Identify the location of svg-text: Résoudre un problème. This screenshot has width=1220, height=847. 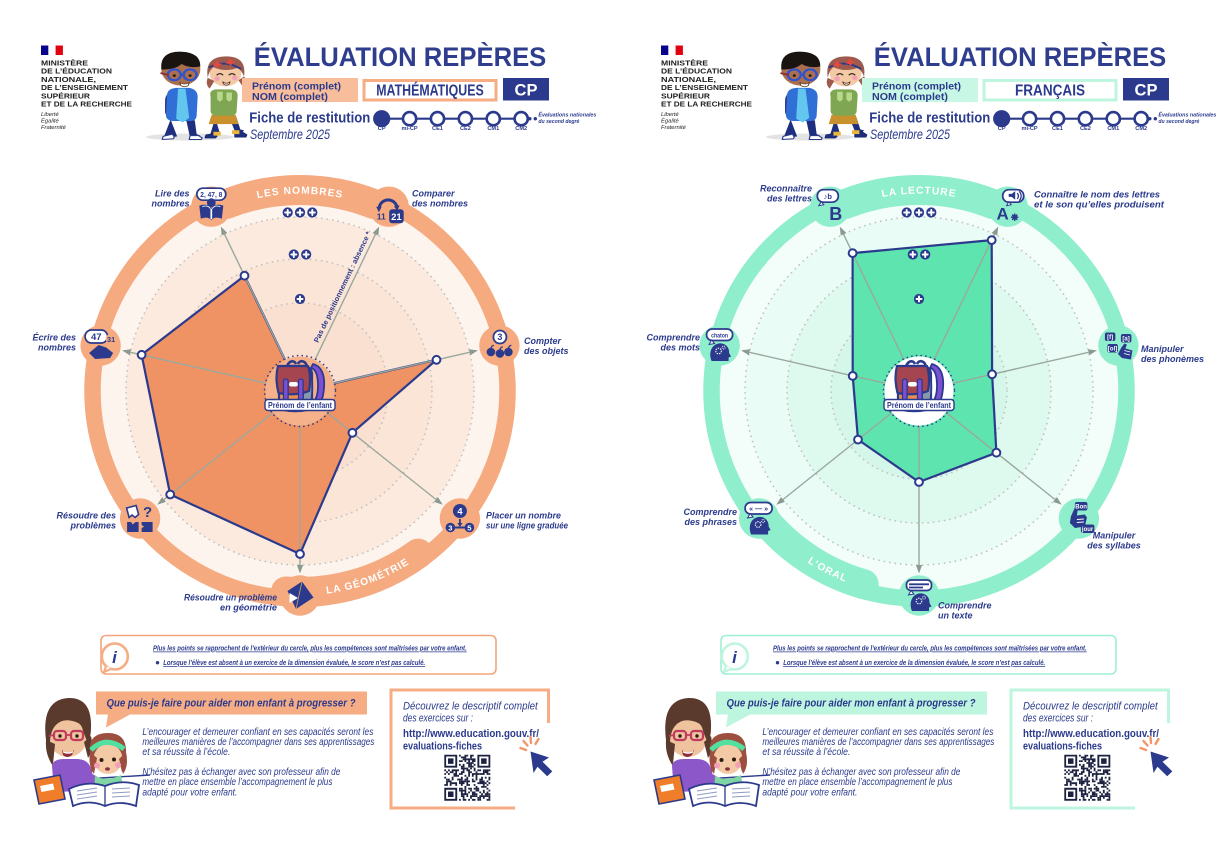
(230, 598).